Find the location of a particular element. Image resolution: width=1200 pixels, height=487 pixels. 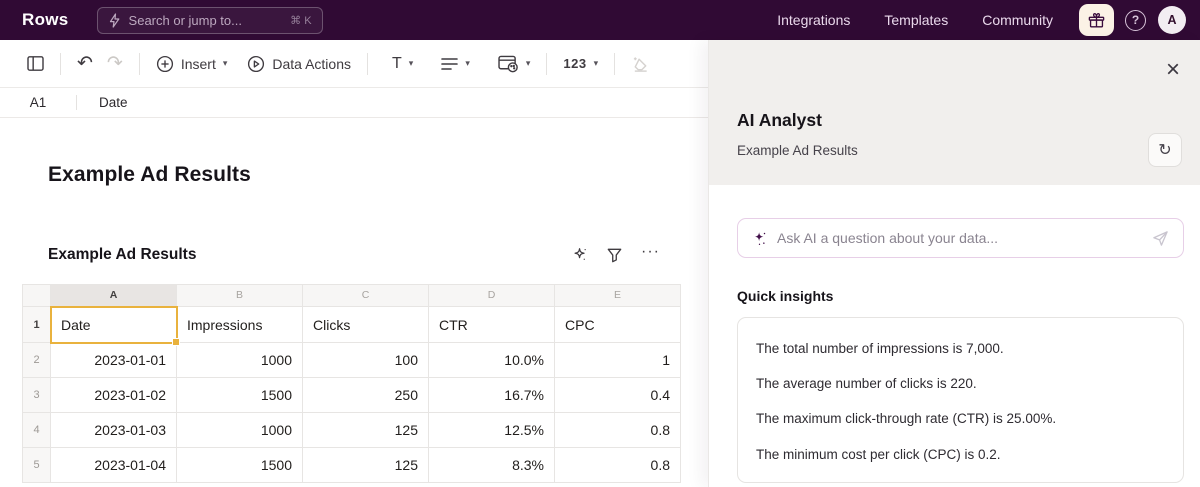

text-style-icon: T is located at coordinates (397, 63).